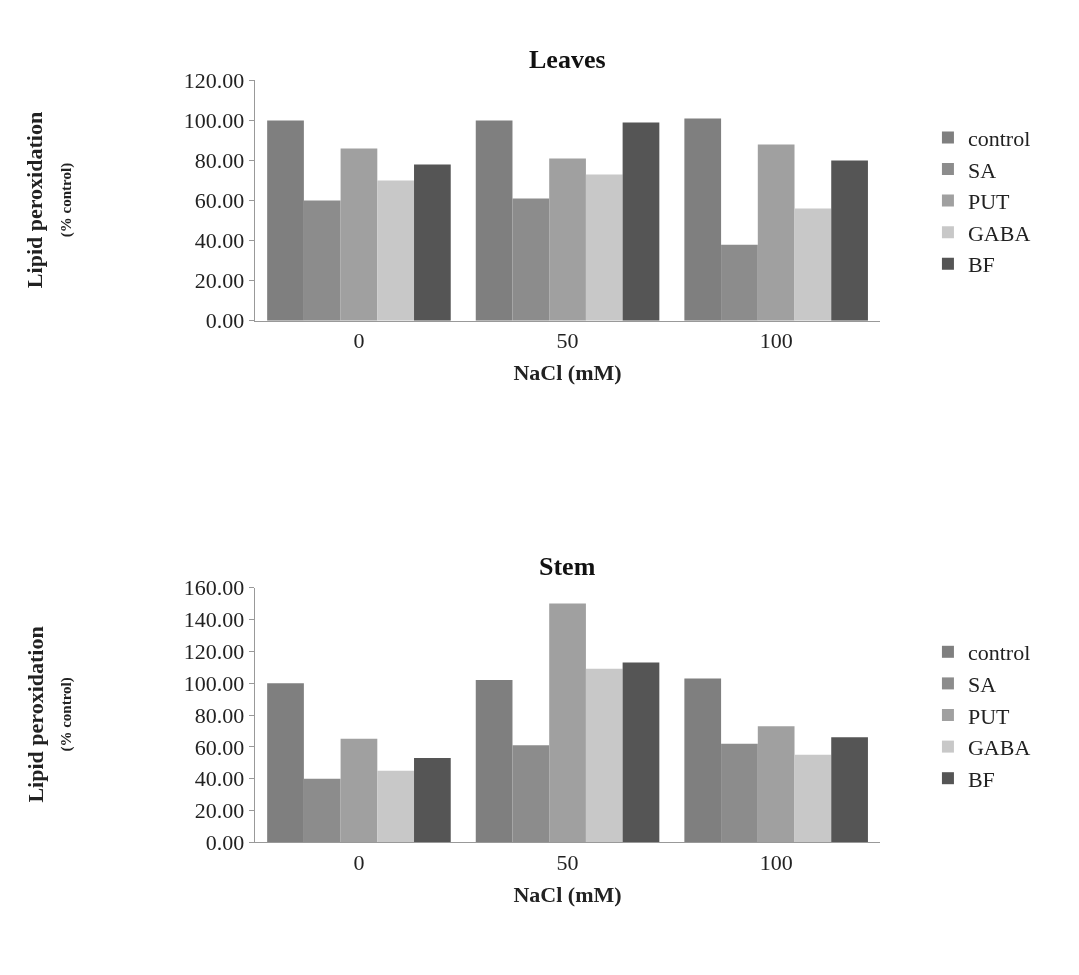 The height and width of the screenshot is (975, 1079). Describe the element at coordinates (567, 59) in the screenshot. I see `chart-title: Leaves` at that location.